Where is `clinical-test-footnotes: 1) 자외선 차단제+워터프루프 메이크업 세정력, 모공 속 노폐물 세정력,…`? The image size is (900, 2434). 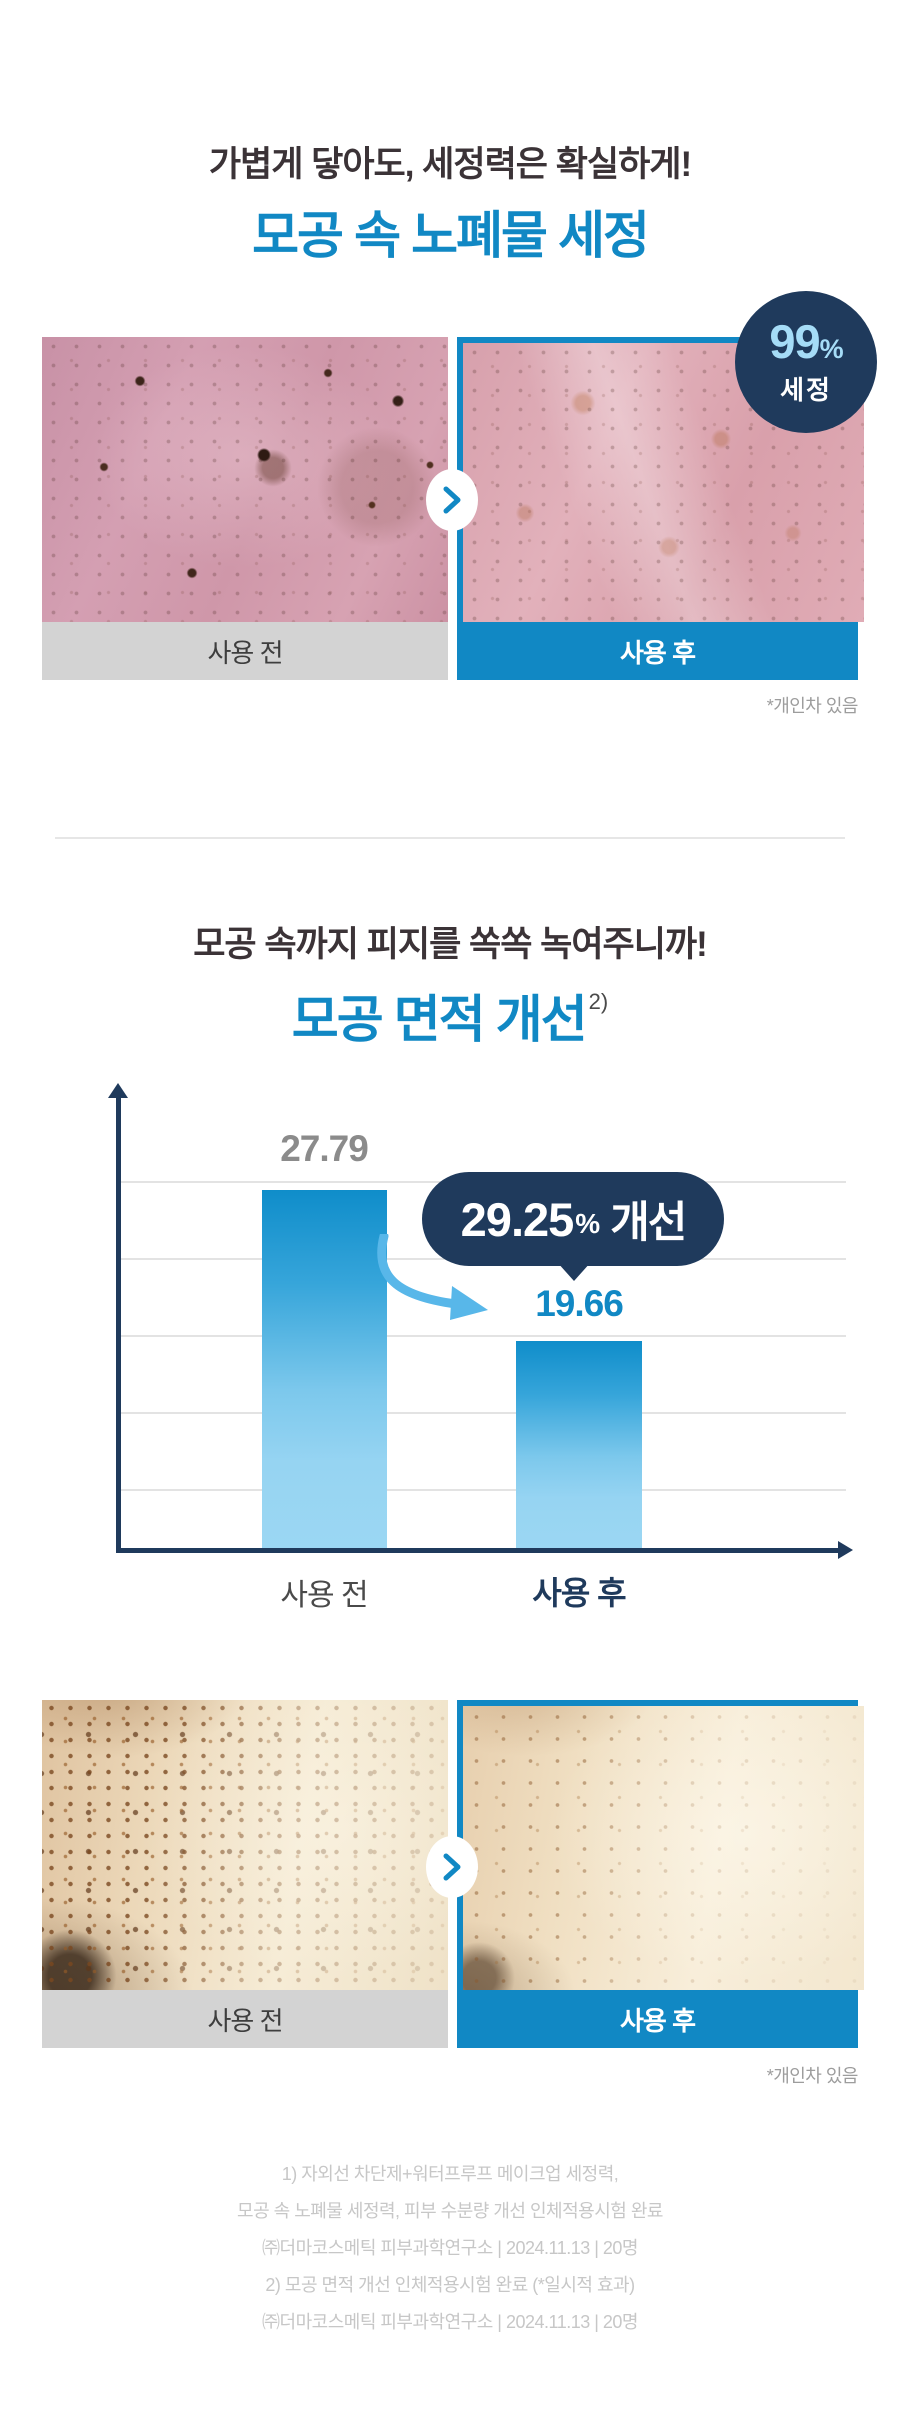 clinical-test-footnotes: 1) 자외선 차단제+워터프루프 메이크업 세정력, 모공 속 노폐물 세정력,… is located at coordinates (450, 2248).